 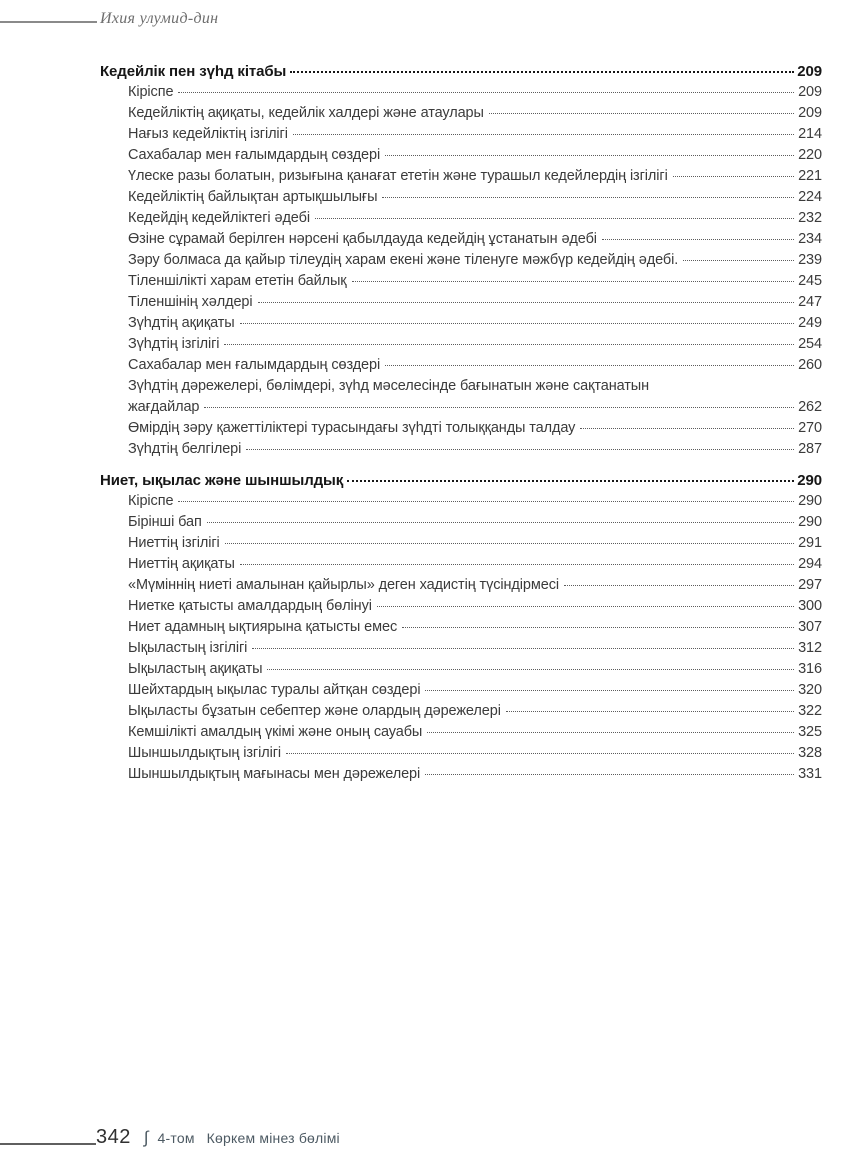 I want to click on toc-entry-text: Зүһдтің белгілері, so click(x=185, y=449).